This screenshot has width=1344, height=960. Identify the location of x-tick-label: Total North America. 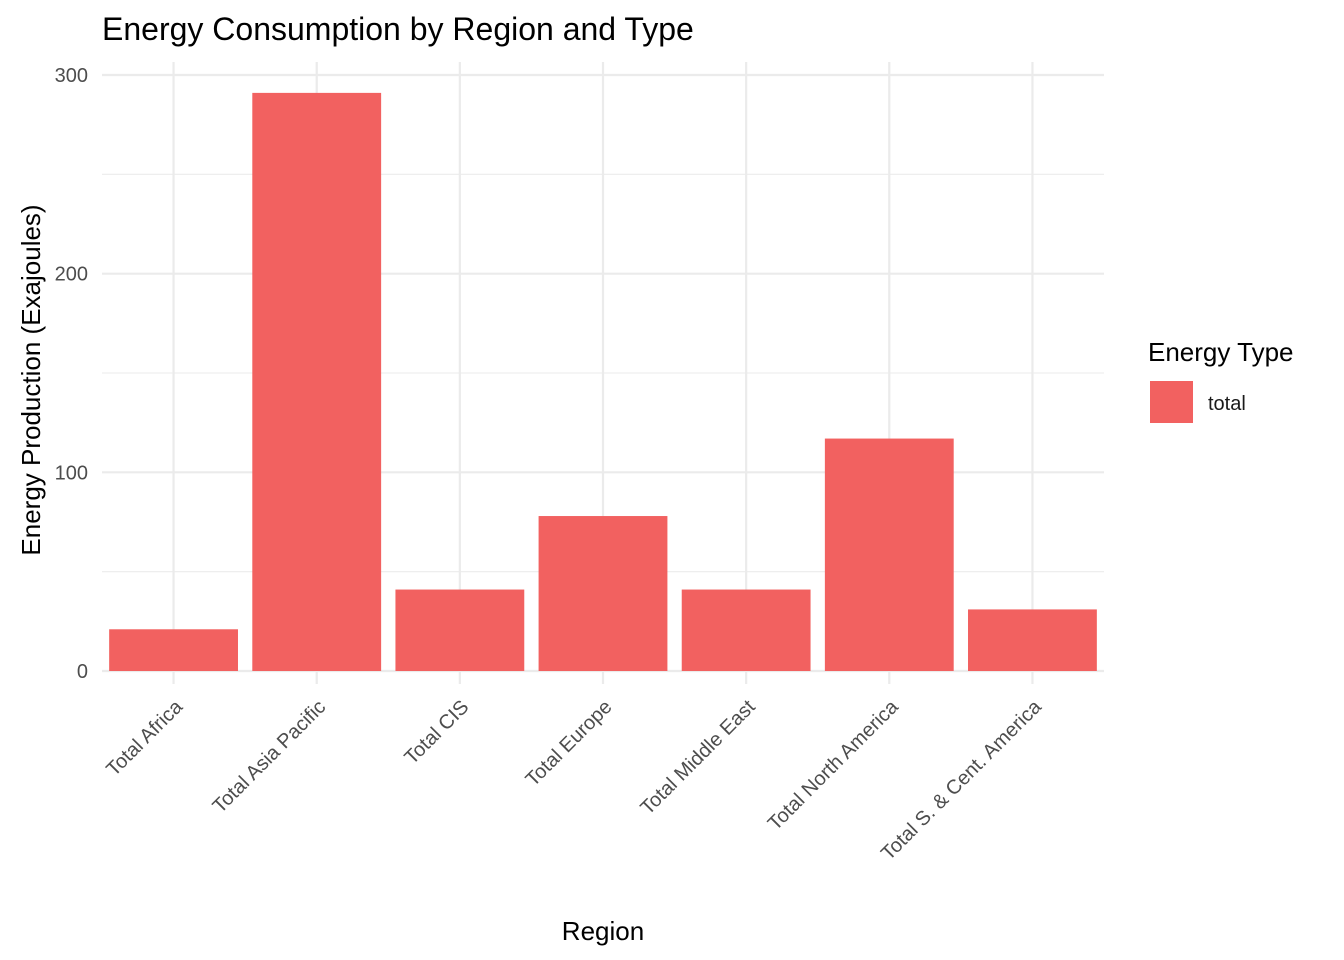
(834, 765).